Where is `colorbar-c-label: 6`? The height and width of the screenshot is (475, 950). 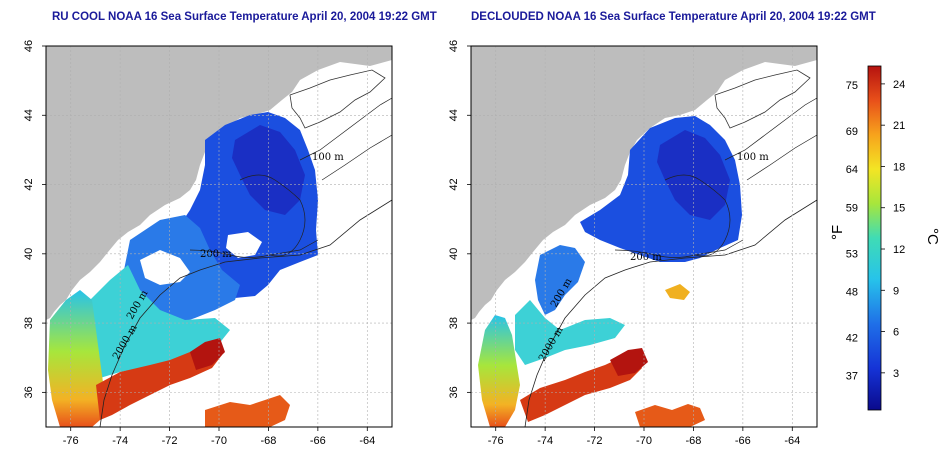 colorbar-c-label: 6 is located at coordinates (896, 333).